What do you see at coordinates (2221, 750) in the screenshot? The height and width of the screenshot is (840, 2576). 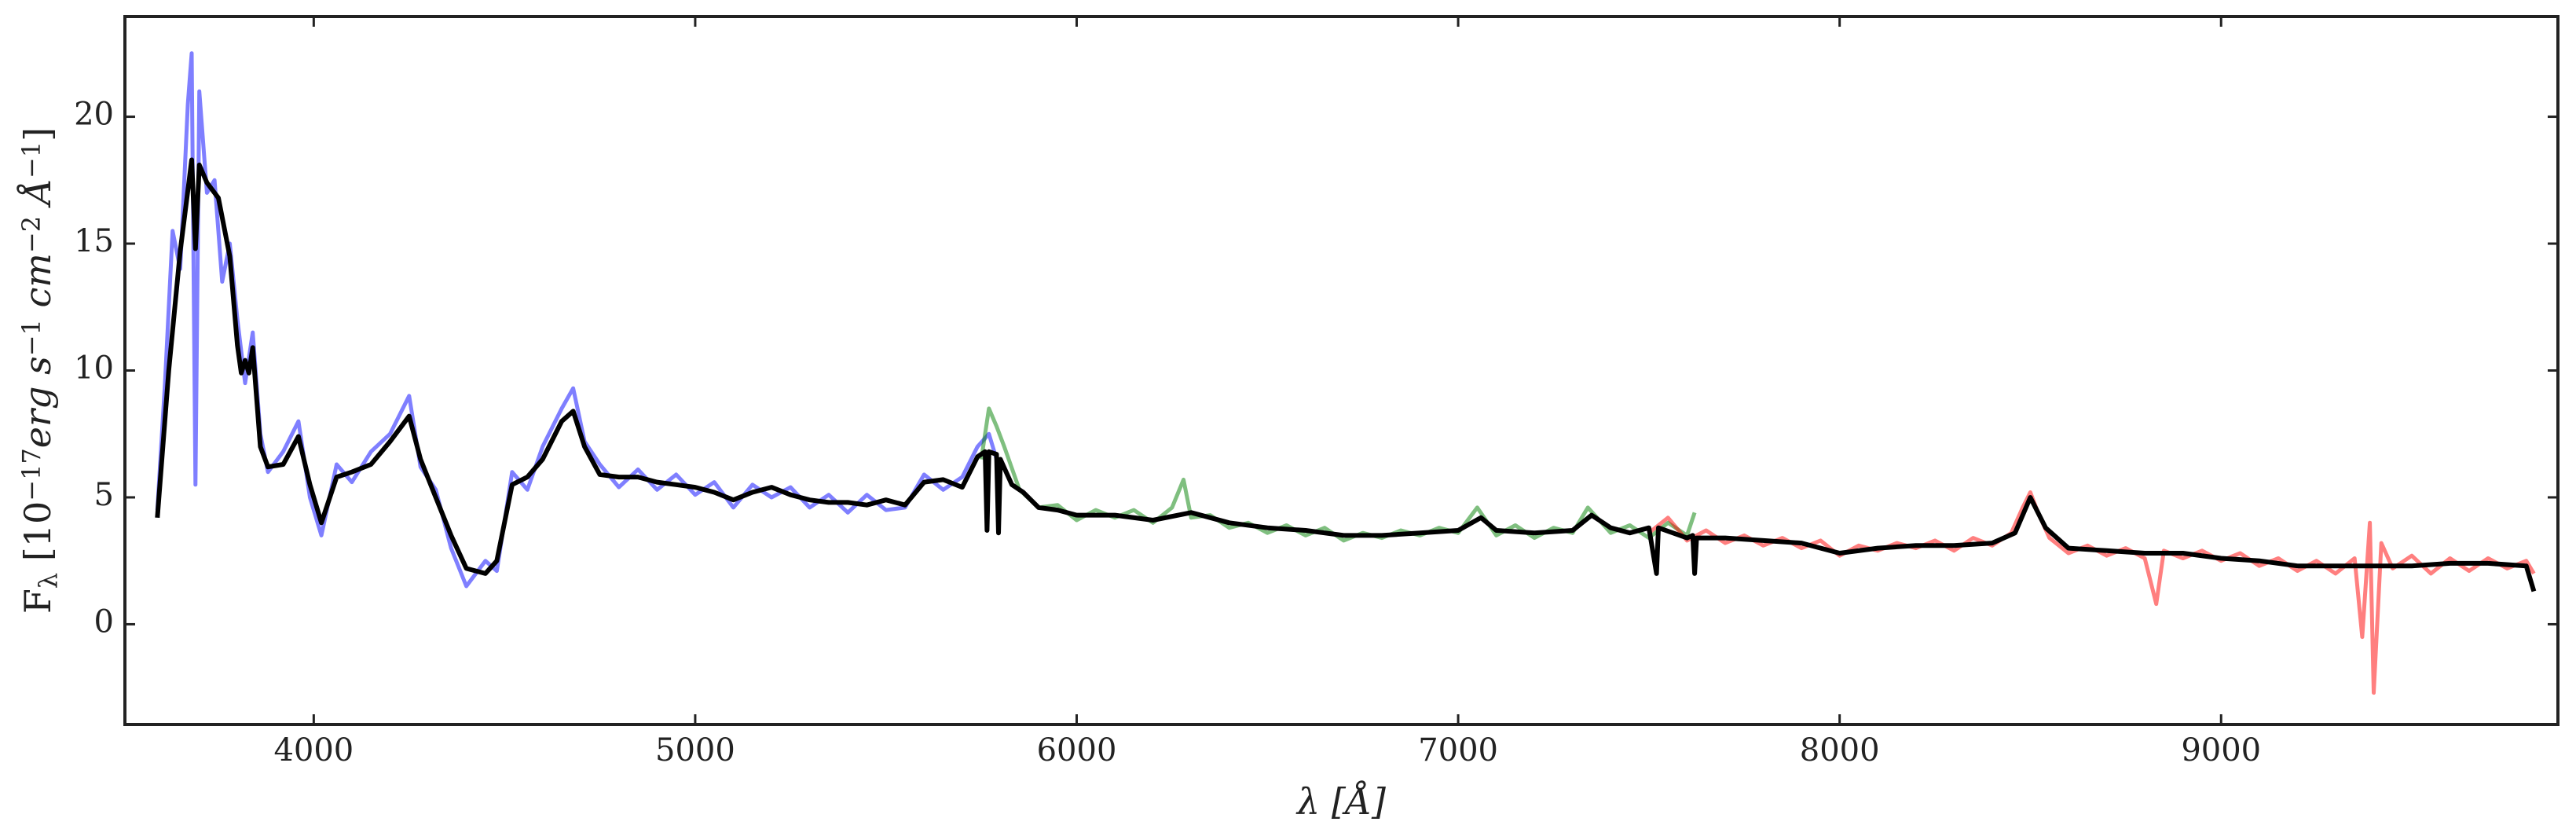 I see `x-tick-label: 9000` at bounding box center [2221, 750].